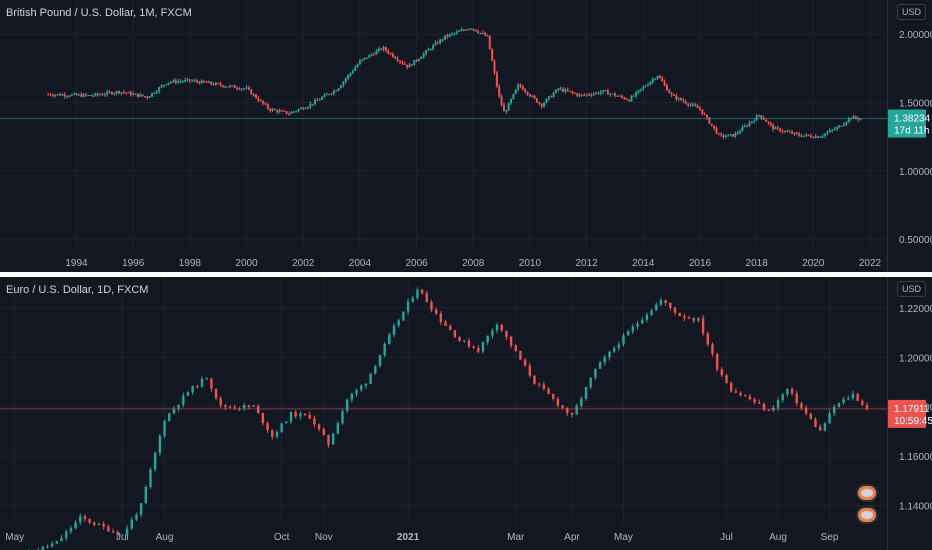 This screenshot has height=550, width=932. What do you see at coordinates (907, 413) in the screenshot?
I see `last-price-label` at bounding box center [907, 413].